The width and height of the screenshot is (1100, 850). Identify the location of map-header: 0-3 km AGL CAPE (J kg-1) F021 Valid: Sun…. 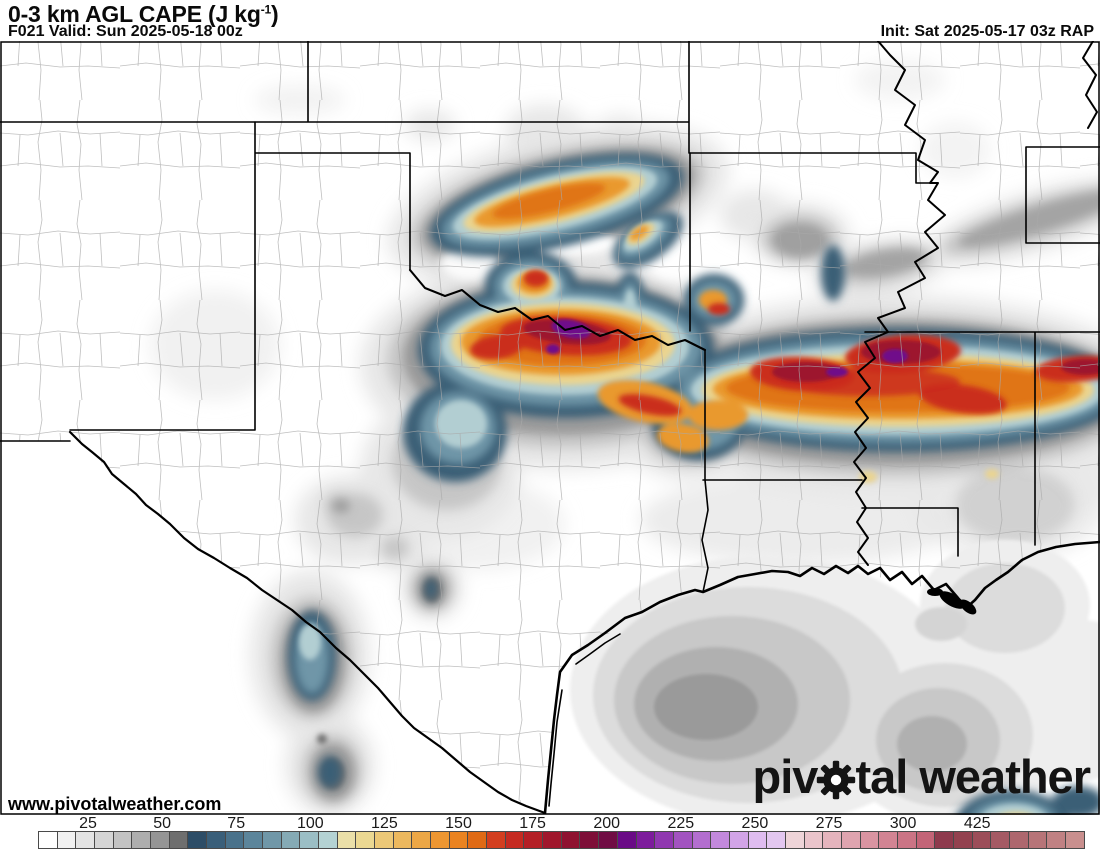
(550, 20).